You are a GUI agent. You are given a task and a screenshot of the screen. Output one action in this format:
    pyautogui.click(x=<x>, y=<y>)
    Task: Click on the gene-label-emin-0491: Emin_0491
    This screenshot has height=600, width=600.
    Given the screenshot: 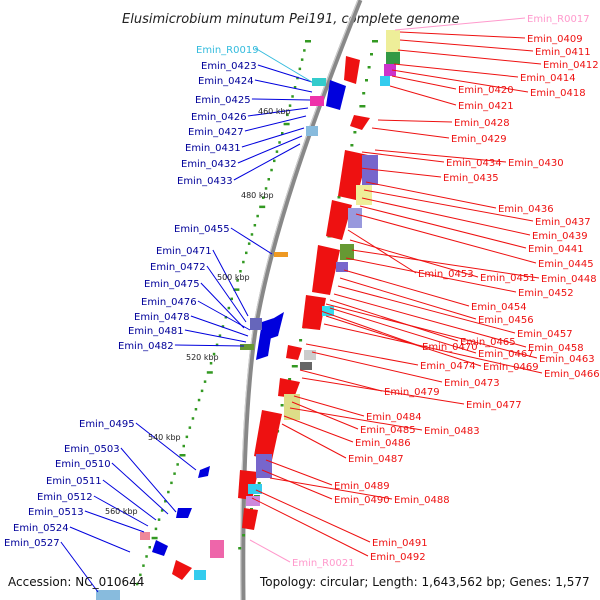 What is the action you would take?
    pyautogui.click(x=400, y=543)
    